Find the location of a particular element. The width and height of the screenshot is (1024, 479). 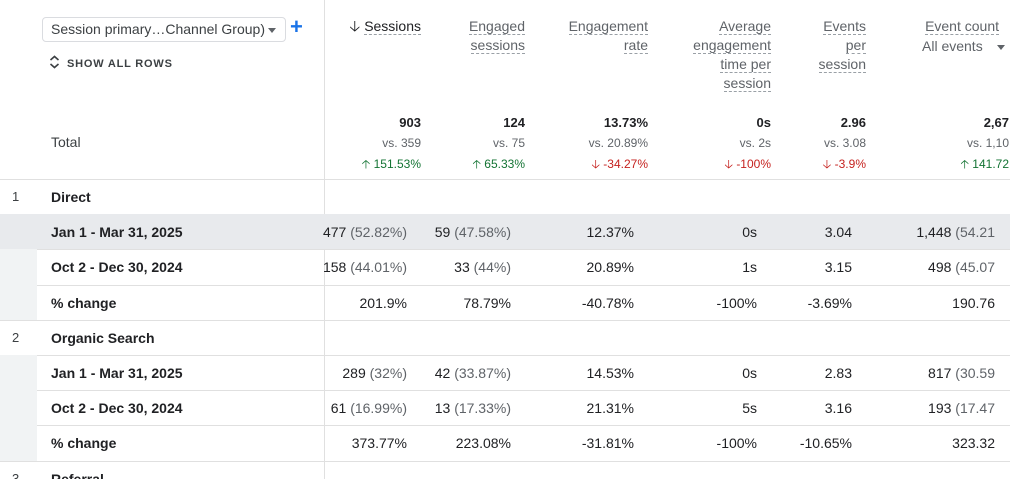

cell-sessions: 61 (16.99%) is located at coordinates (369, 408).